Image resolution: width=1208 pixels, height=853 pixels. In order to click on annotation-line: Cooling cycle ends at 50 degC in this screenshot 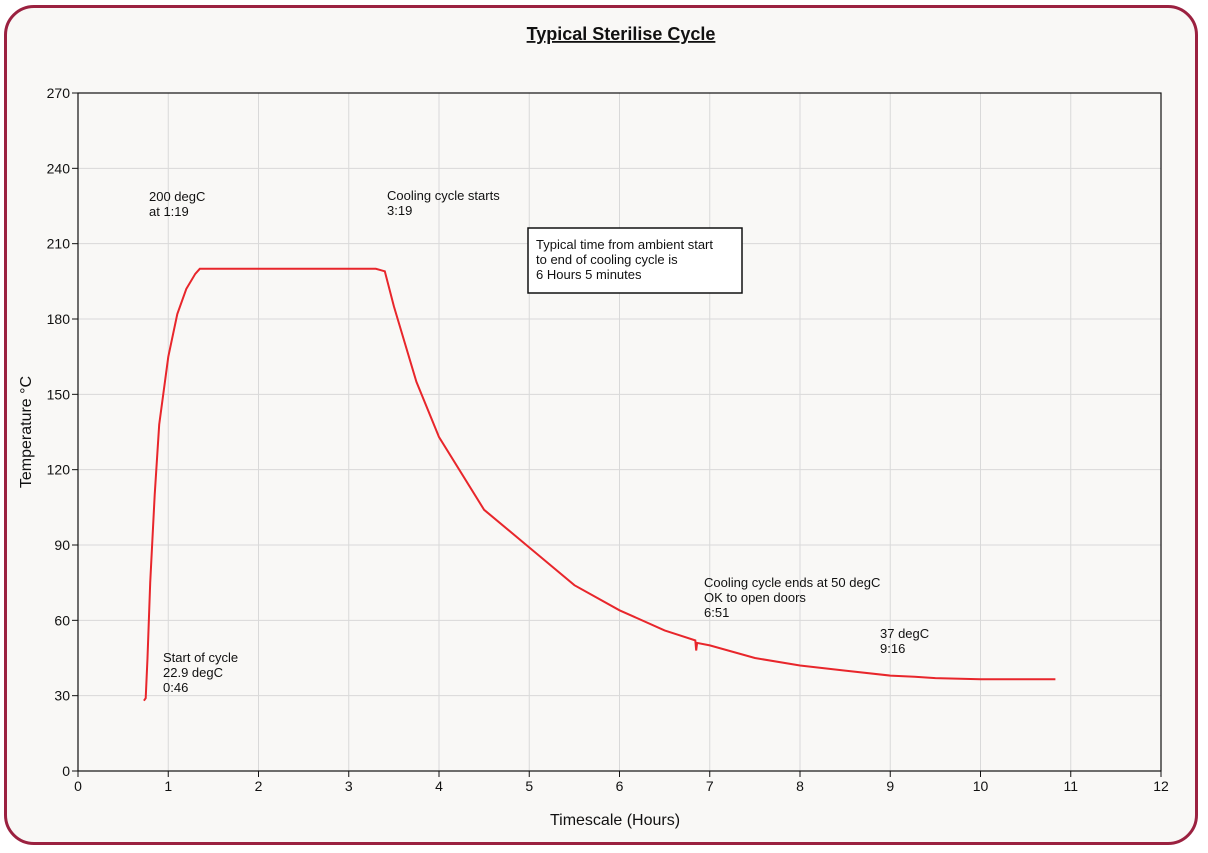, I will do `click(792, 582)`.